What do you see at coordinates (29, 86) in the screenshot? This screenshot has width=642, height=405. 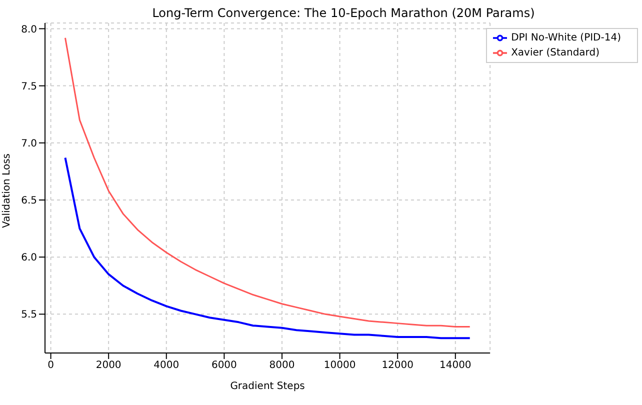 I see `y-tick-label: 7.5` at bounding box center [29, 86].